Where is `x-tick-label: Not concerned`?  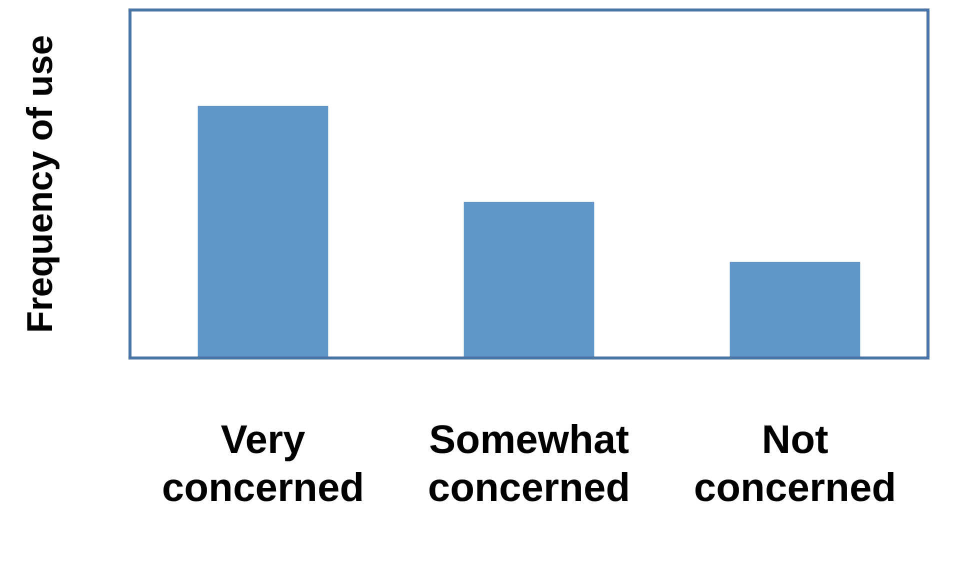
x-tick-label: Not concerned is located at coordinates (795, 464).